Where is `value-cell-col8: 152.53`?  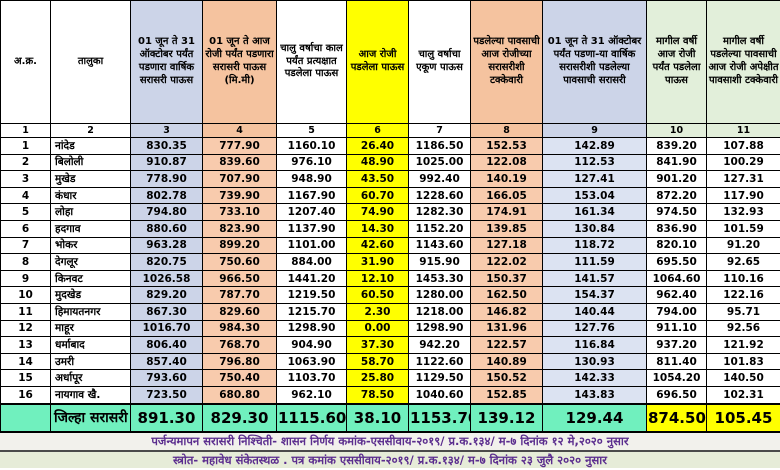 value-cell-col8: 152.53 is located at coordinates (506, 146).